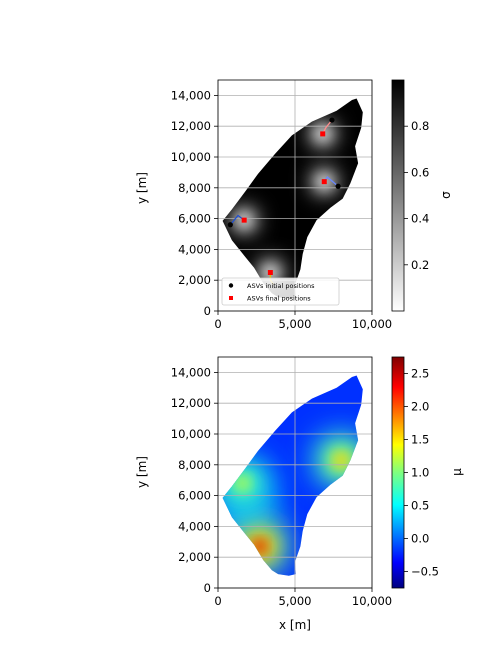 This screenshot has height=661, width=500. Describe the element at coordinates (420, 506) in the screenshot. I see `colorbar-tick-label: 0.5` at that location.